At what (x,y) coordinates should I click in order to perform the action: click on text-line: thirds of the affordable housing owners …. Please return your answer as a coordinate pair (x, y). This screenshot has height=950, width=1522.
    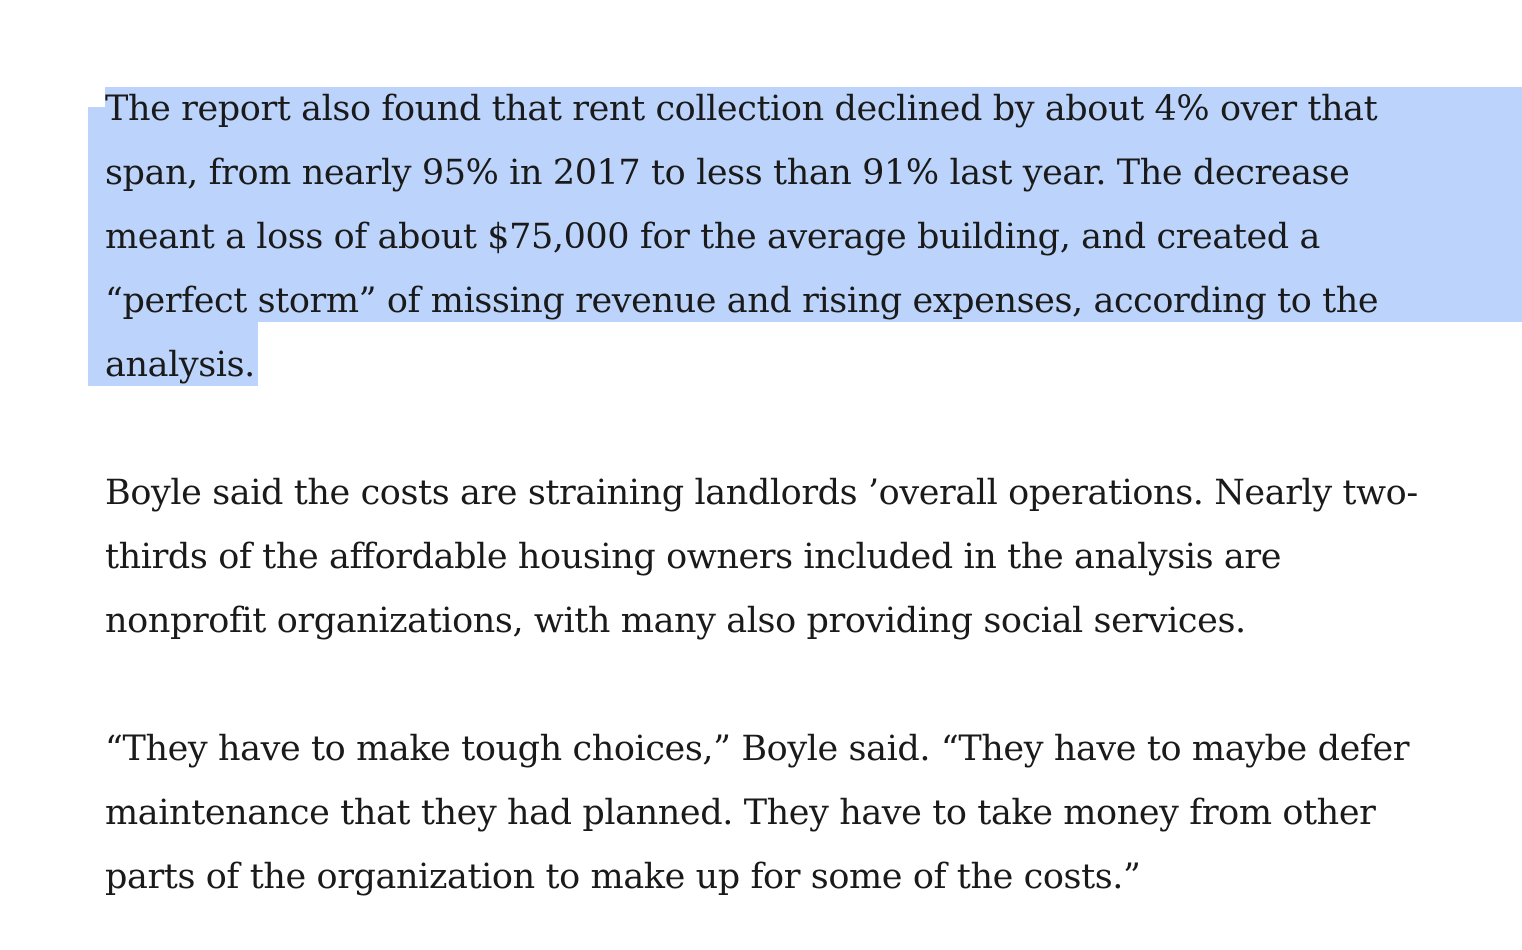
    Looking at the image, I should click on (693, 557).